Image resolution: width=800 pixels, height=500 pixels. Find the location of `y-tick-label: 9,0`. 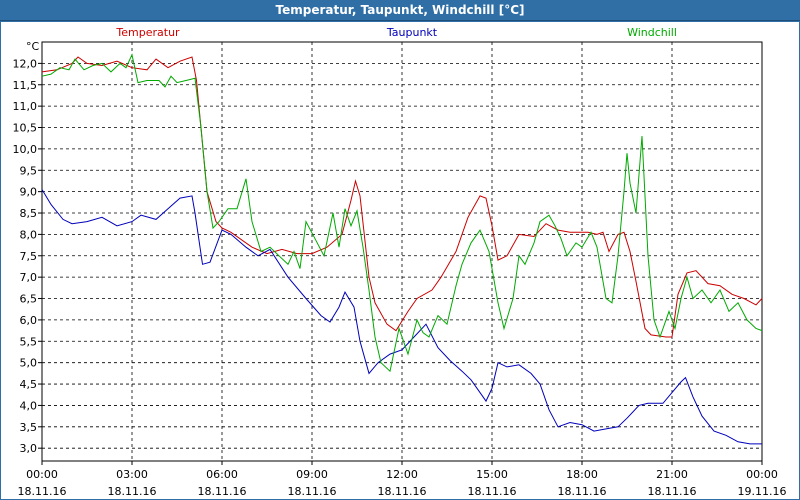

y-tick-label: 9,0 is located at coordinates (29, 192).